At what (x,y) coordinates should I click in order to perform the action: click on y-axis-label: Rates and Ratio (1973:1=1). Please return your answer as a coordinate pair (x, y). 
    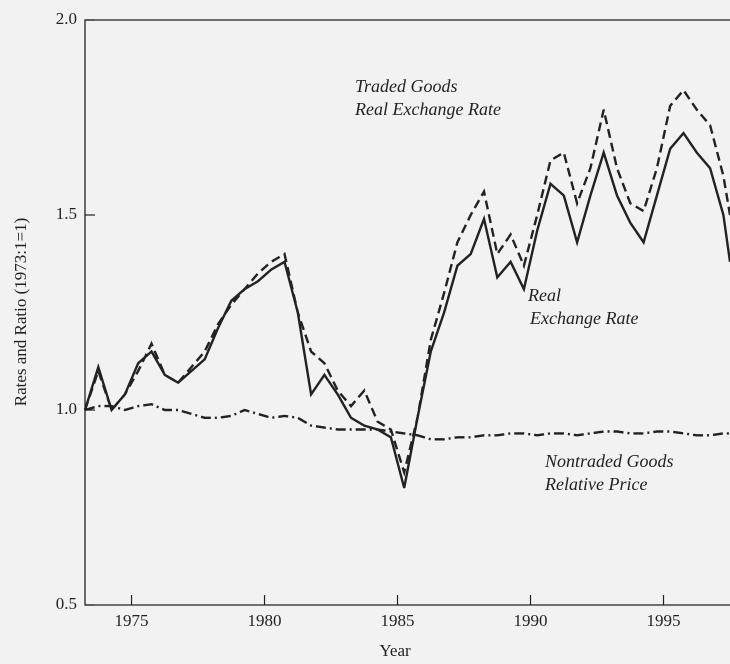
    Looking at the image, I should click on (20, 312).